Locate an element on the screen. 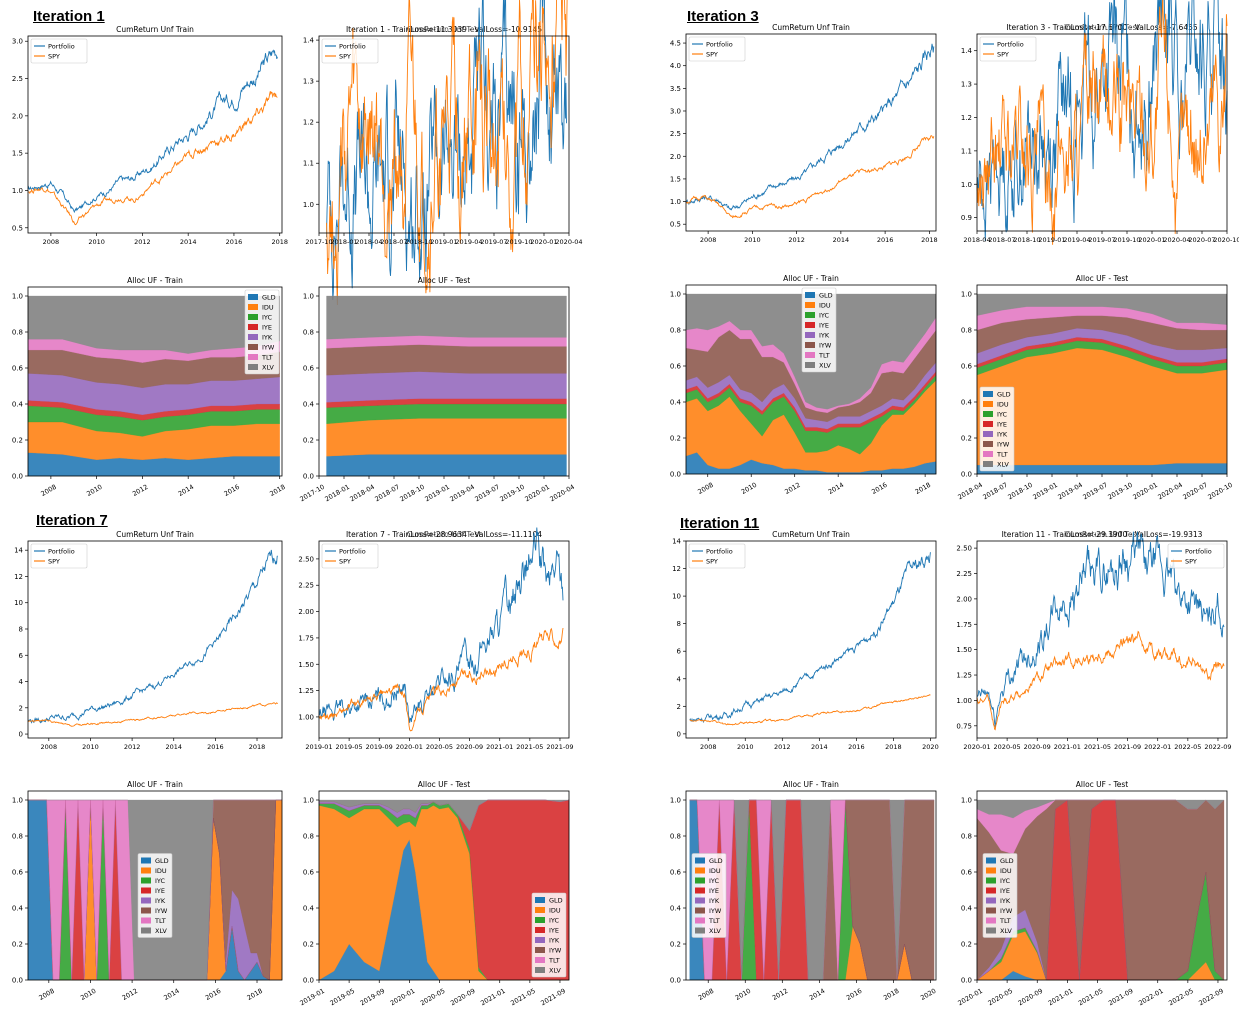 Image resolution: width=1239 pixels, height=1020 pixels. y-tick-label: 3.0 is located at coordinates (675, 111).